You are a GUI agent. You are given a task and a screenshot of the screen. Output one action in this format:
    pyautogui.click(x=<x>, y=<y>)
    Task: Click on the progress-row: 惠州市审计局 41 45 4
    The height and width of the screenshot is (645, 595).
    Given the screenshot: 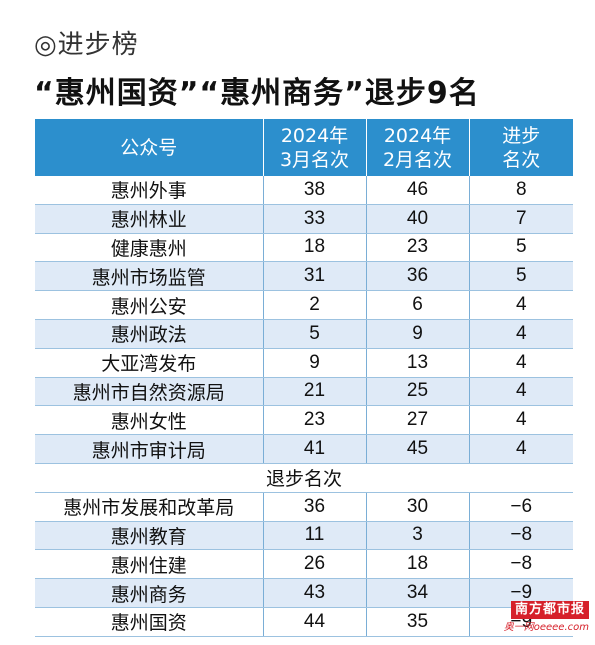 What is the action you would take?
    pyautogui.click(x=304, y=449)
    